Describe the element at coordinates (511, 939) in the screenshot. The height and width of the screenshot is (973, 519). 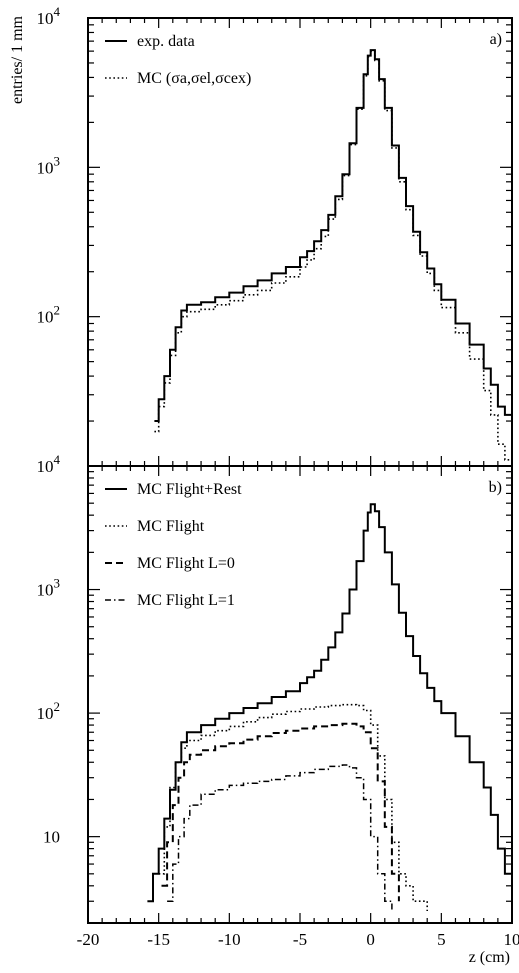
I see `x-tick-label: 10` at that location.